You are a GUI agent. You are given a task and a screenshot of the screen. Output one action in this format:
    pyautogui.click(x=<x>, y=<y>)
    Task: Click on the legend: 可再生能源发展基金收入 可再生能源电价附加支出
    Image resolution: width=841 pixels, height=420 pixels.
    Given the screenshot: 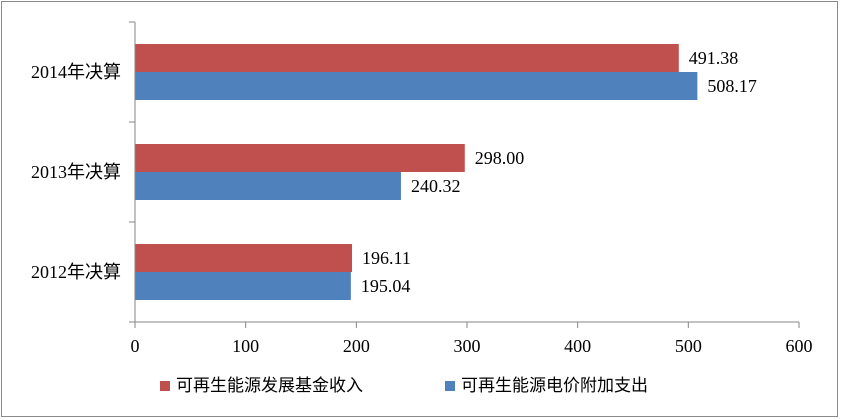 What is the action you would take?
    pyautogui.click(x=404, y=386)
    